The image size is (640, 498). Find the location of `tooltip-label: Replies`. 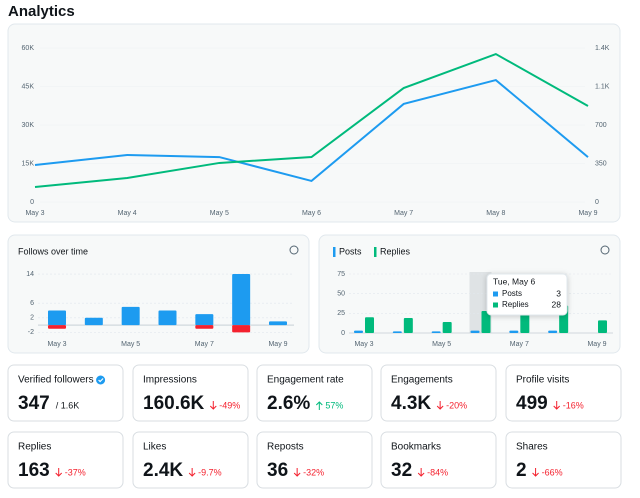

tooltip-label: Replies is located at coordinates (515, 304).